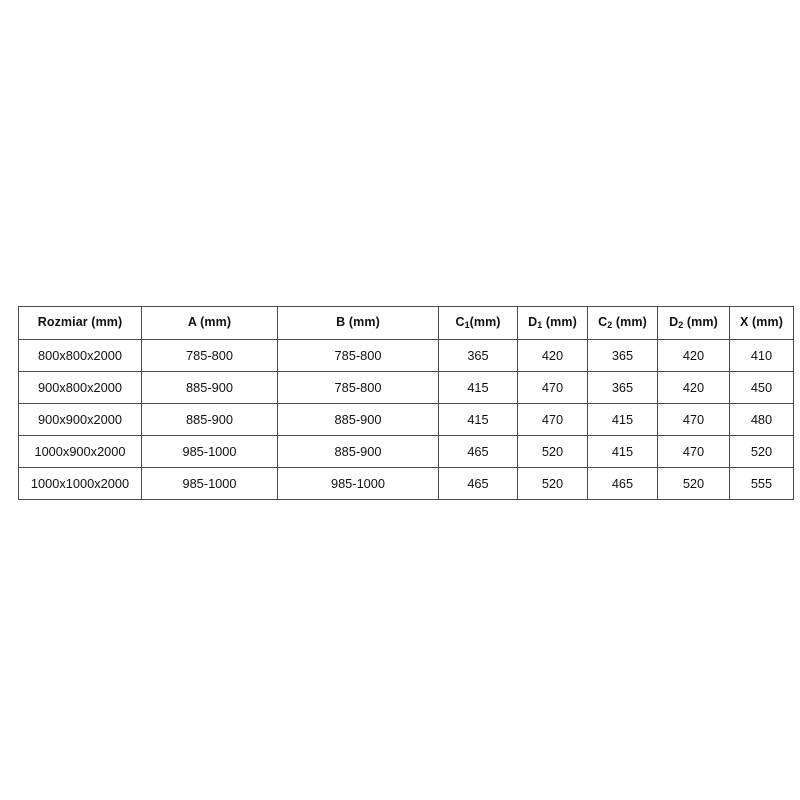 This screenshot has width=800, height=800. What do you see at coordinates (80, 355) in the screenshot?
I see `cell-size: 800x800x2000` at bounding box center [80, 355].